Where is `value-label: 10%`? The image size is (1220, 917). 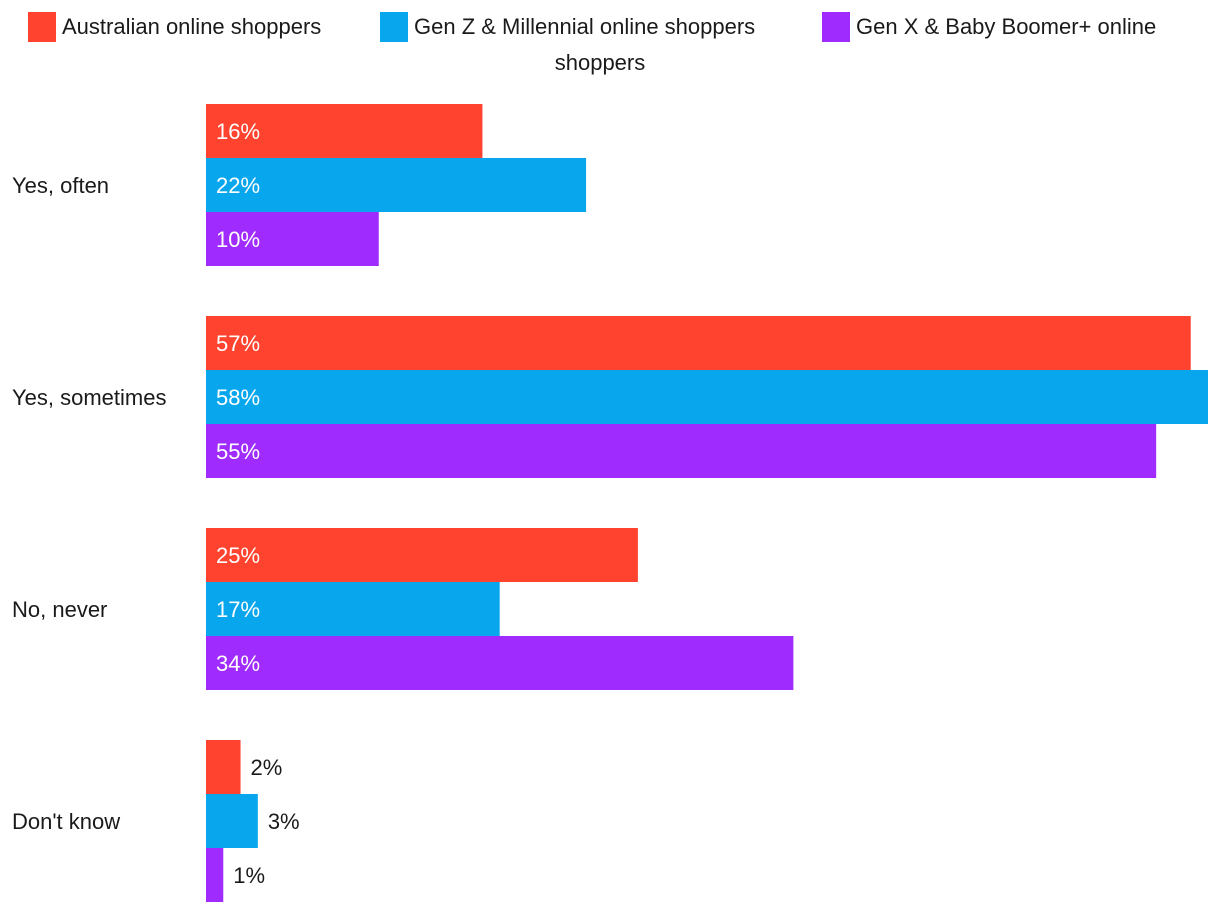 value-label: 10% is located at coordinates (238, 239).